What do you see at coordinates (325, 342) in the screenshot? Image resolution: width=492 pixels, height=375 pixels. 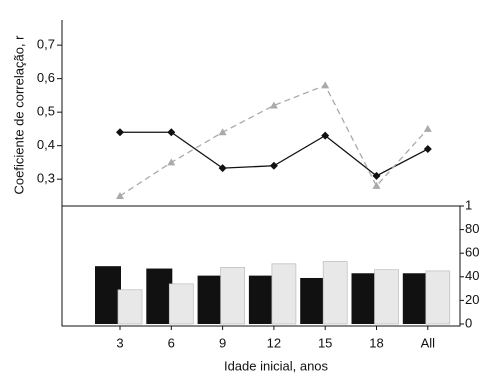 I see `x-tick-label: 15` at bounding box center [325, 342].